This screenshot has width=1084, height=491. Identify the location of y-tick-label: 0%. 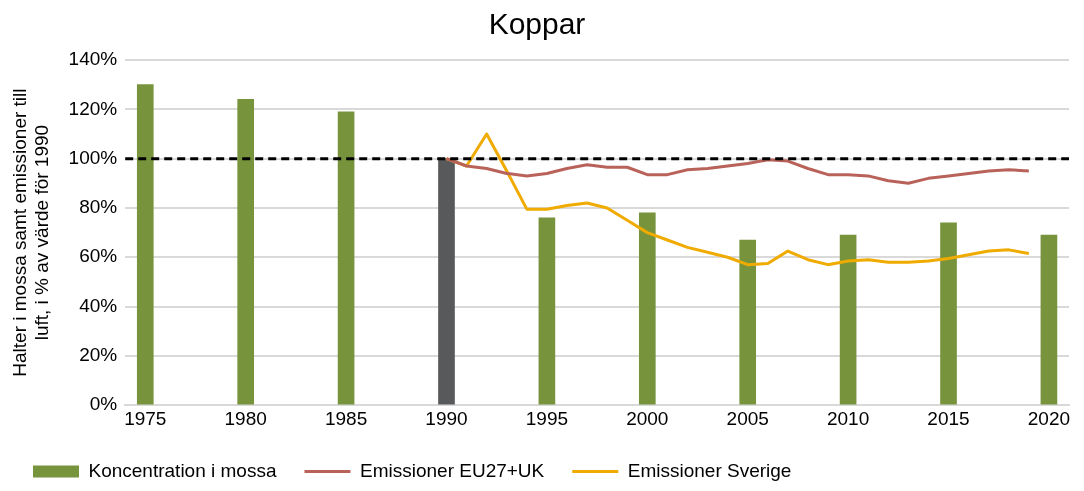
(103, 404).